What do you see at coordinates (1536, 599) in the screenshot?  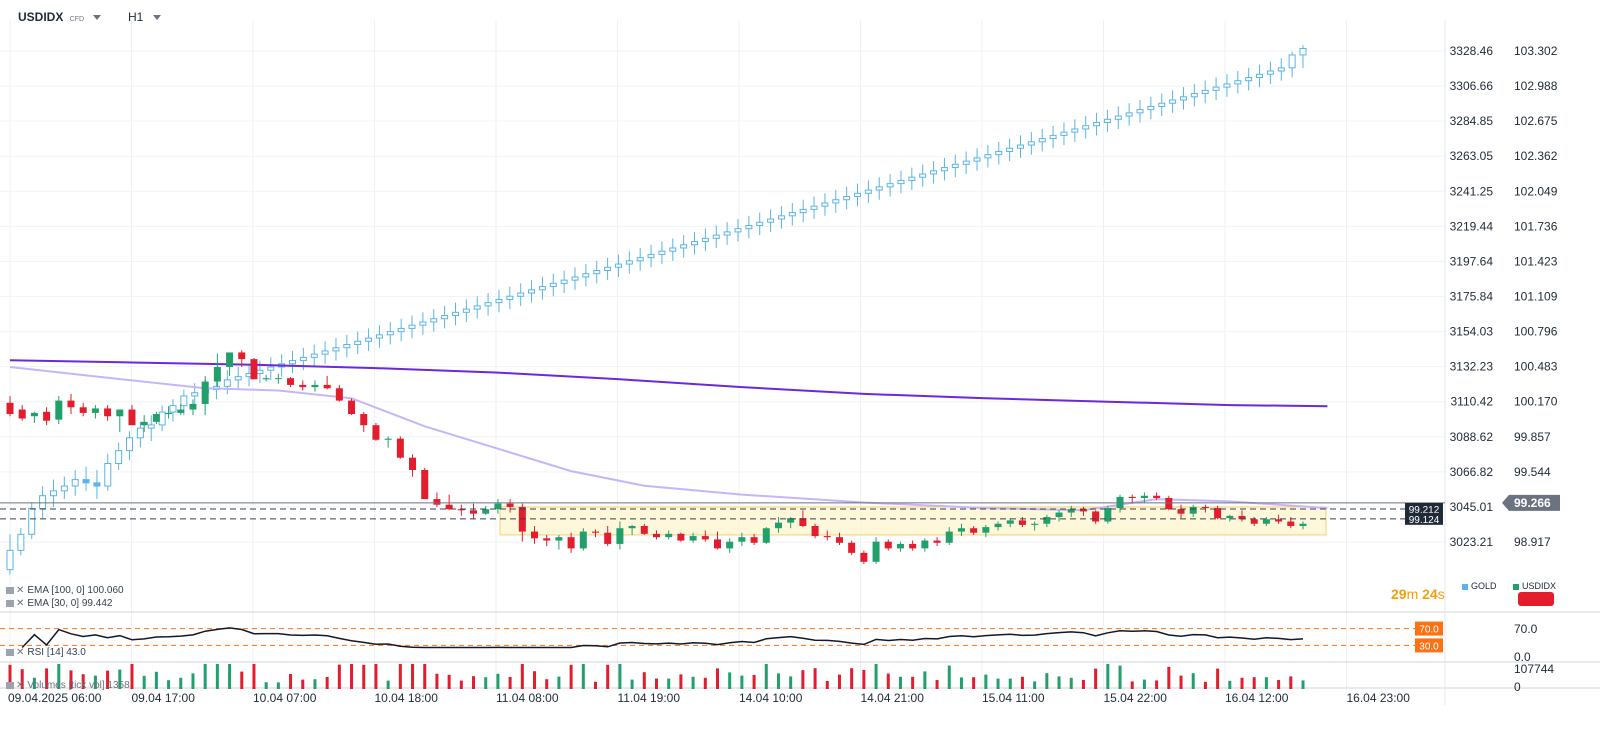 I see `usdidx-color-badge` at bounding box center [1536, 599].